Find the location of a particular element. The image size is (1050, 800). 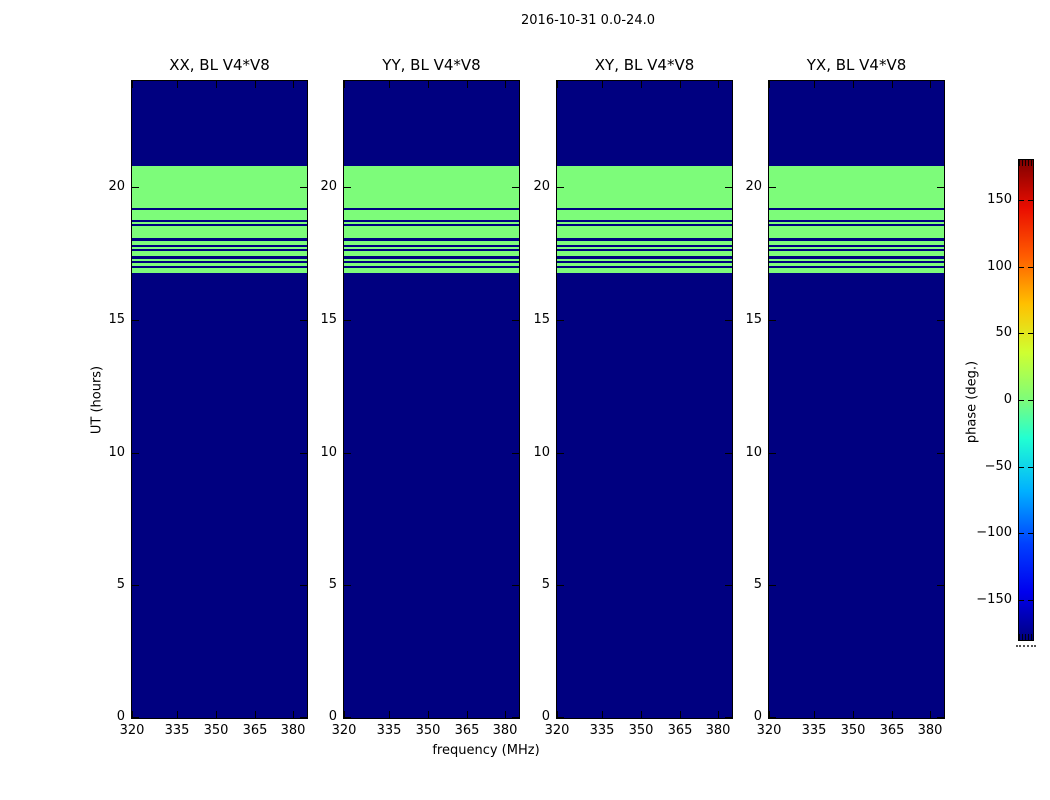

y-tick-label: 0 is located at coordinates (120, 716).